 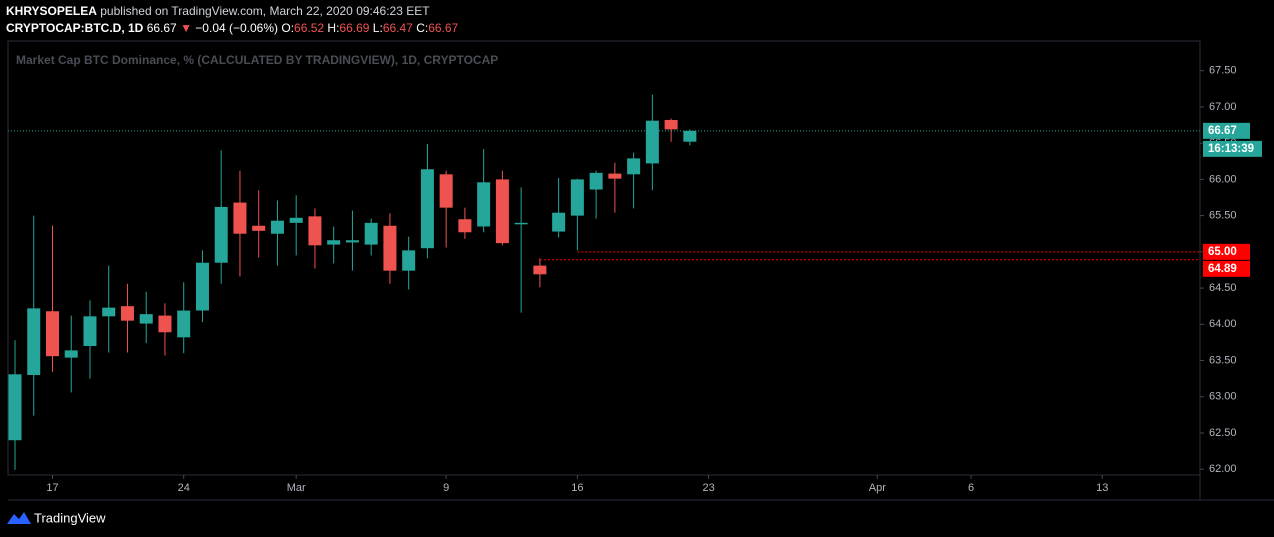 I want to click on x-tick-label: 23, so click(x=708, y=488).